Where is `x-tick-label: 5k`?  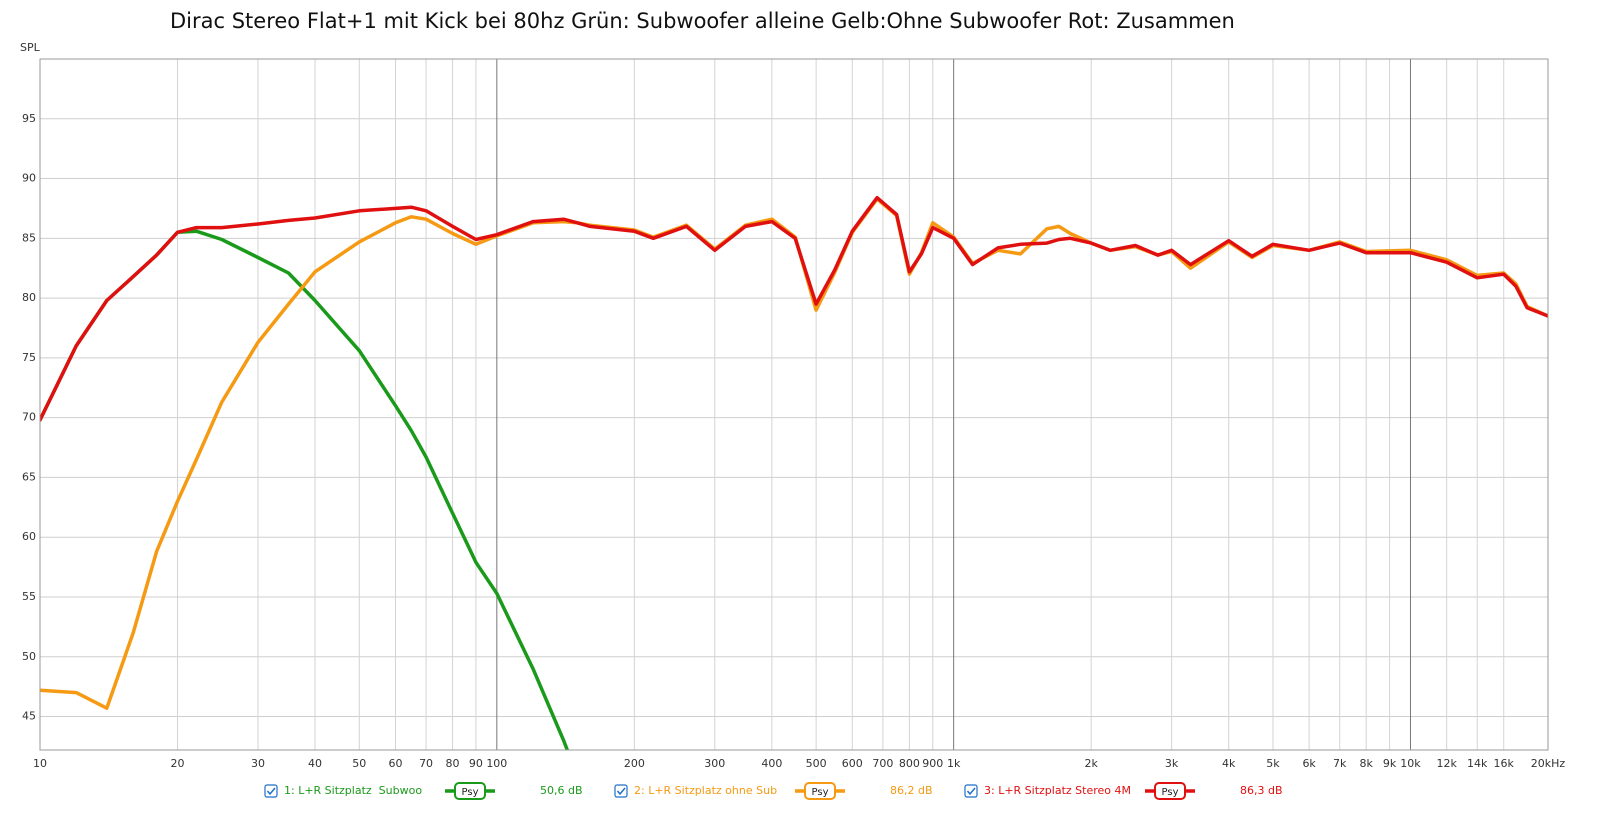
x-tick-label: 5k is located at coordinates (1273, 763).